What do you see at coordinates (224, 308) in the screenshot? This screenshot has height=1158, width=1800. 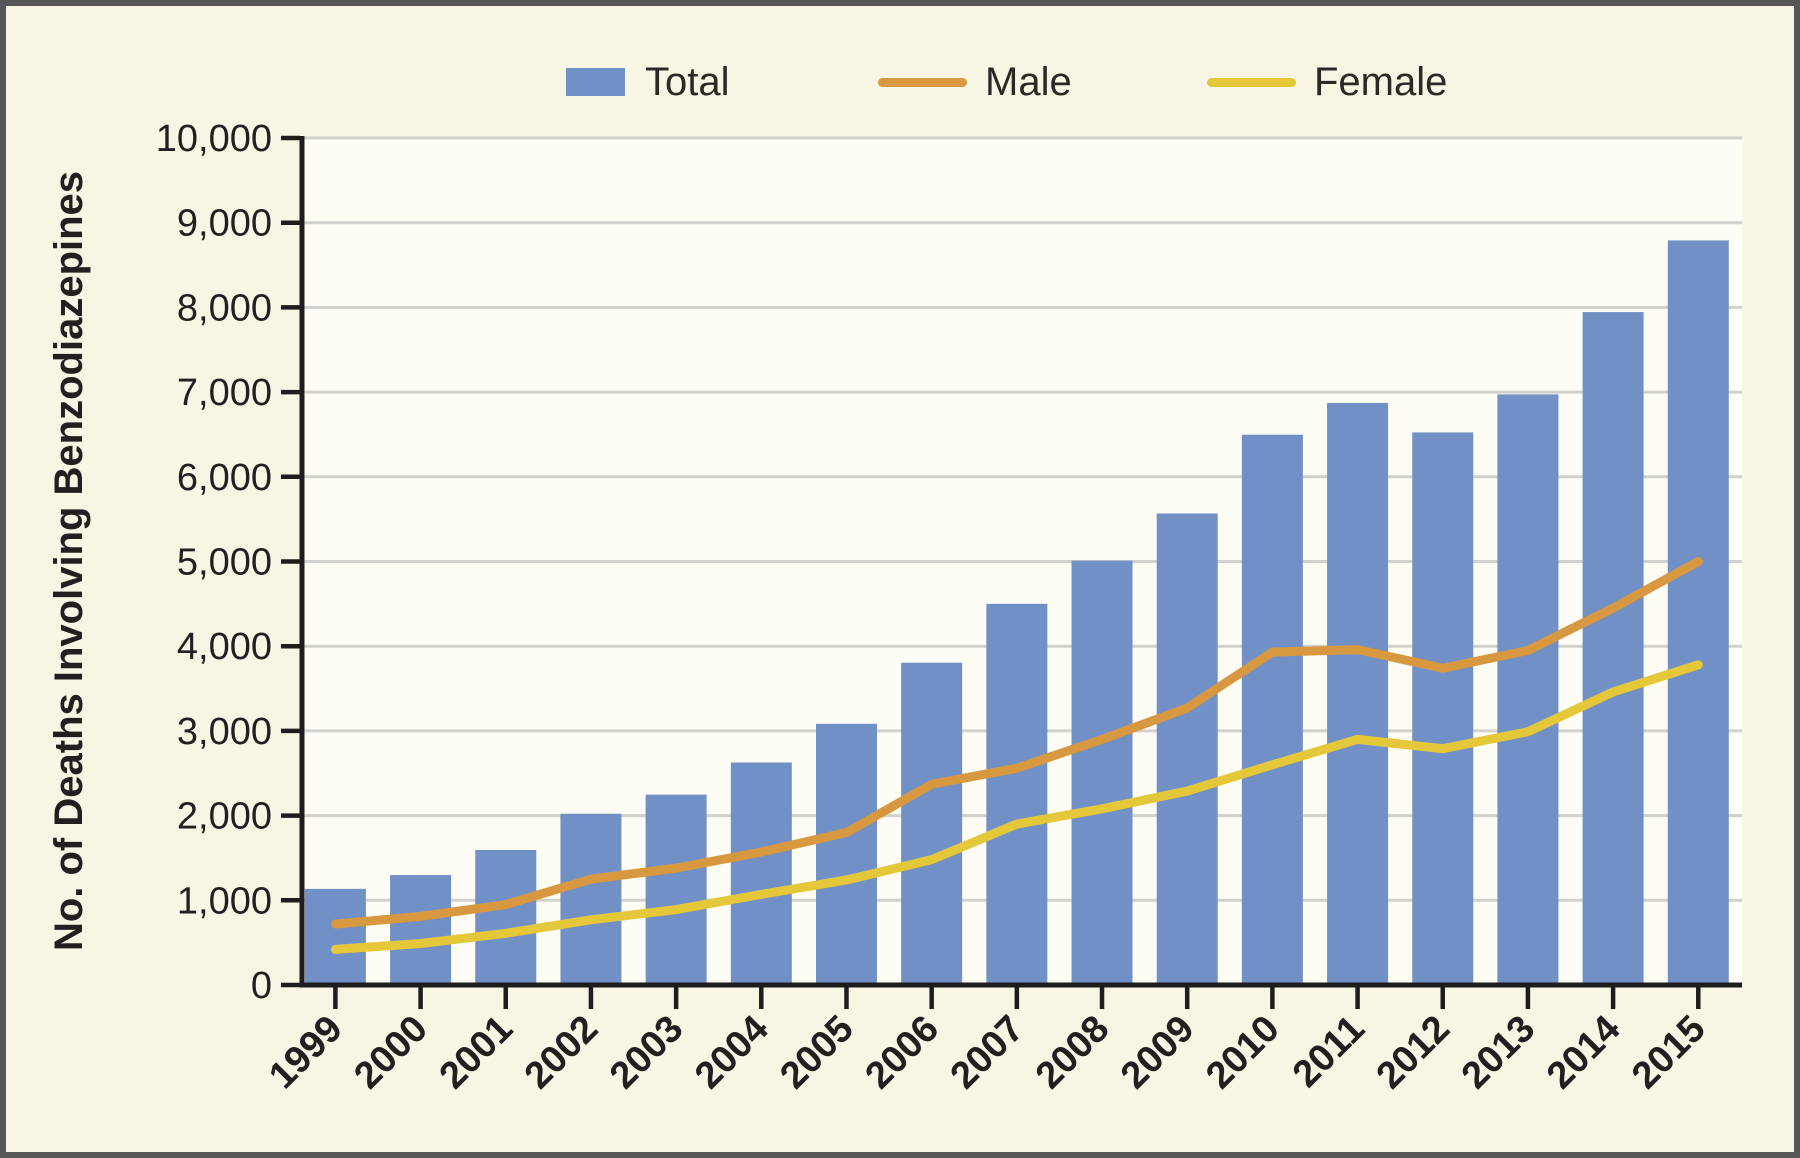 I see `y-tick-label: 8,000` at bounding box center [224, 308].